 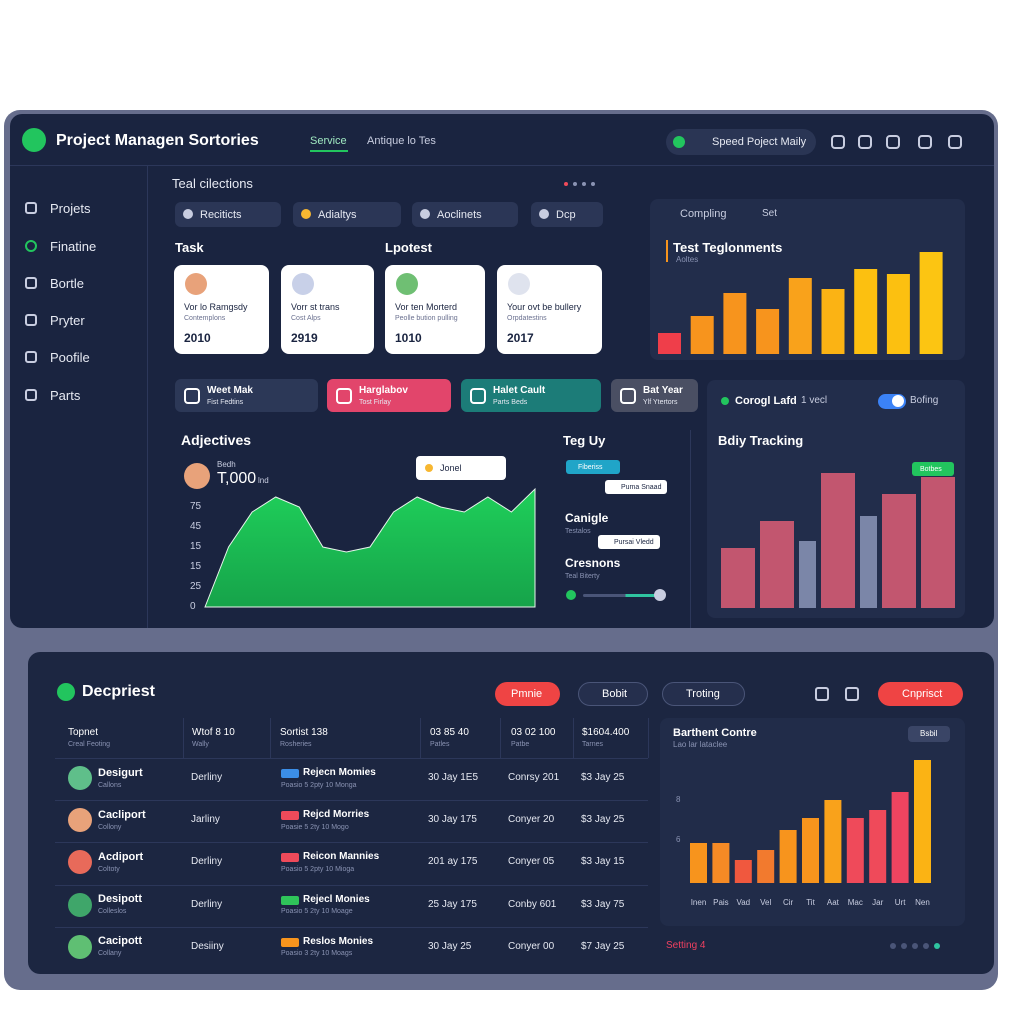 What do you see at coordinates (766, 400) in the screenshot?
I see `chart-header: Corogl Lafd` at bounding box center [766, 400].